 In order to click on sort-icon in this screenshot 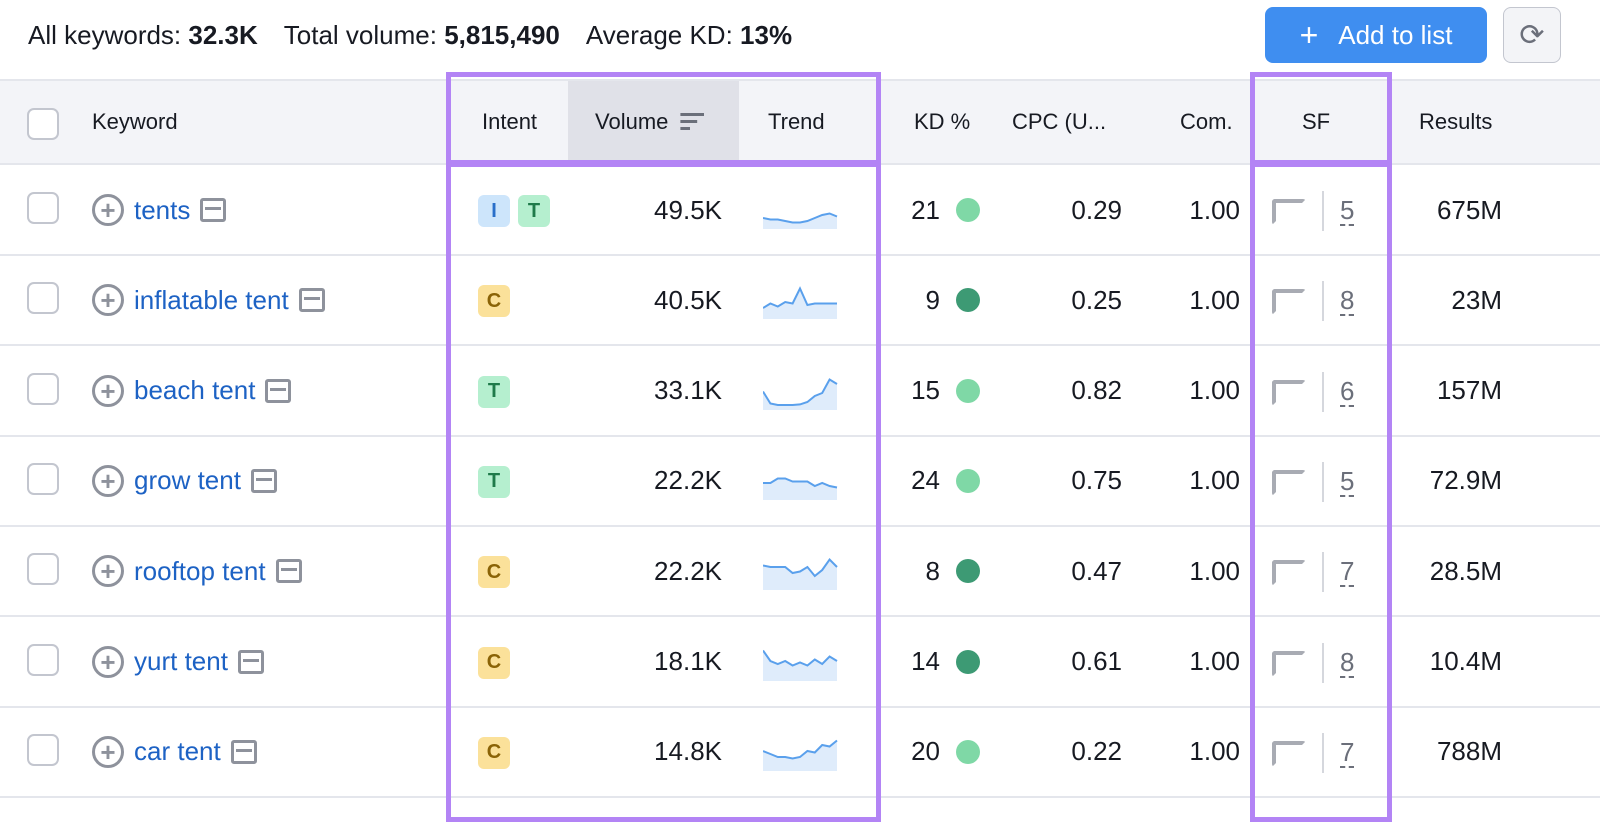, I will do `click(692, 122)`.